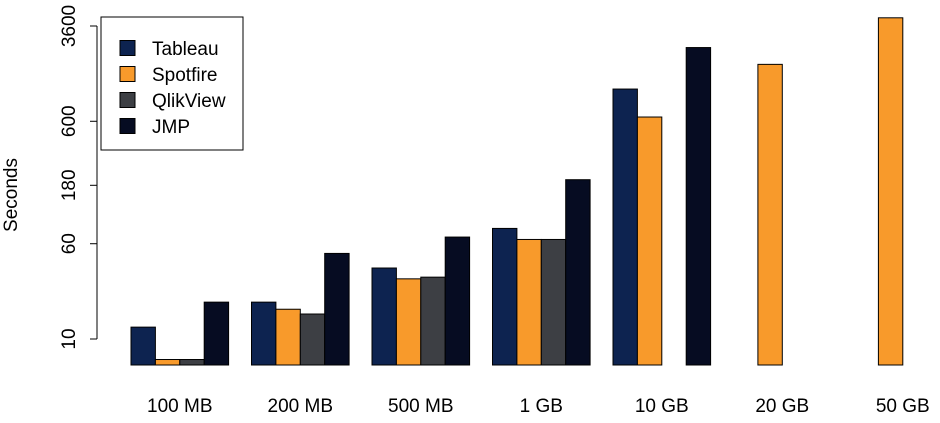 The height and width of the screenshot is (423, 940). Describe the element at coordinates (408, 322) in the screenshot. I see `bar-spotfire-500mb` at that location.